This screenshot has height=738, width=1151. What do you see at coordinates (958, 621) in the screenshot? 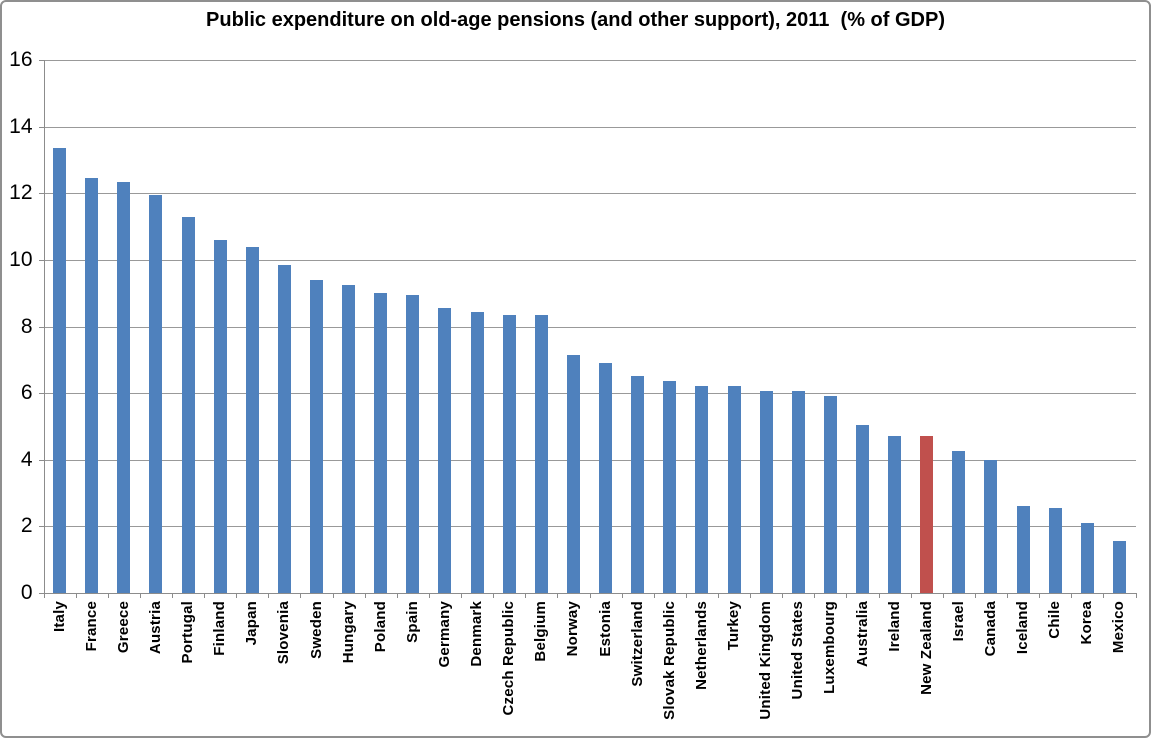
I see `x-axis-label-israel: Israel` at bounding box center [958, 621].